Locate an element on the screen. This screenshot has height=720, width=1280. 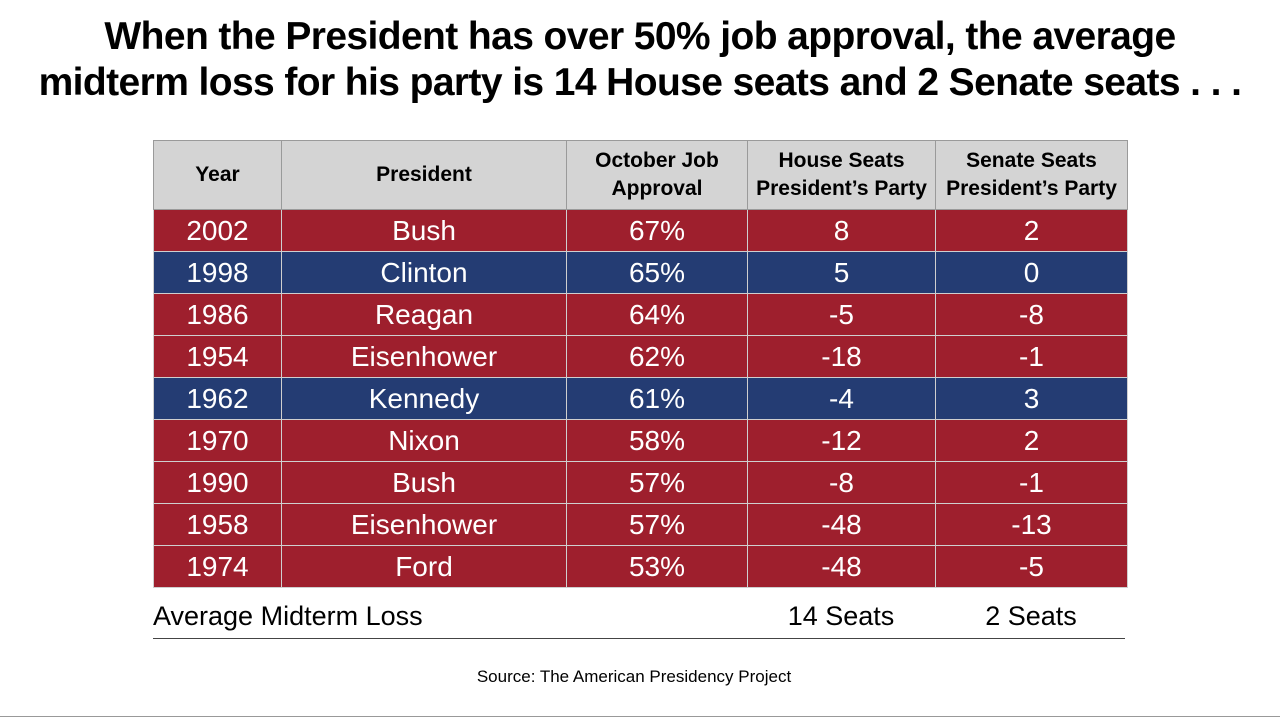
table-row: 2002 Bush 67% 8 2 is located at coordinates (640, 230).